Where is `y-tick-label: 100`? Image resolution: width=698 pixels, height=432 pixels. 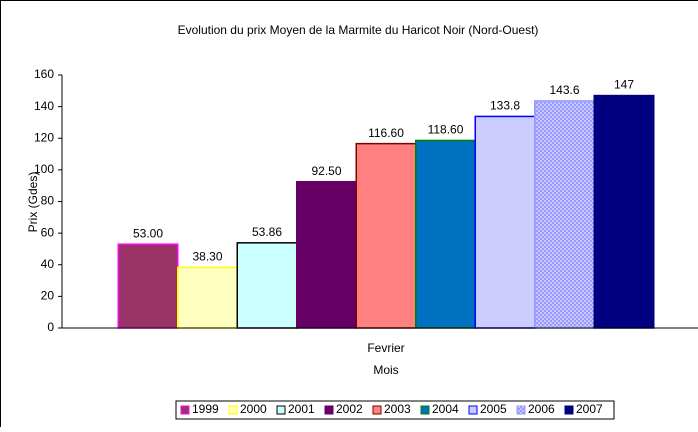 y-tick-label: 100 is located at coordinates (44, 169).